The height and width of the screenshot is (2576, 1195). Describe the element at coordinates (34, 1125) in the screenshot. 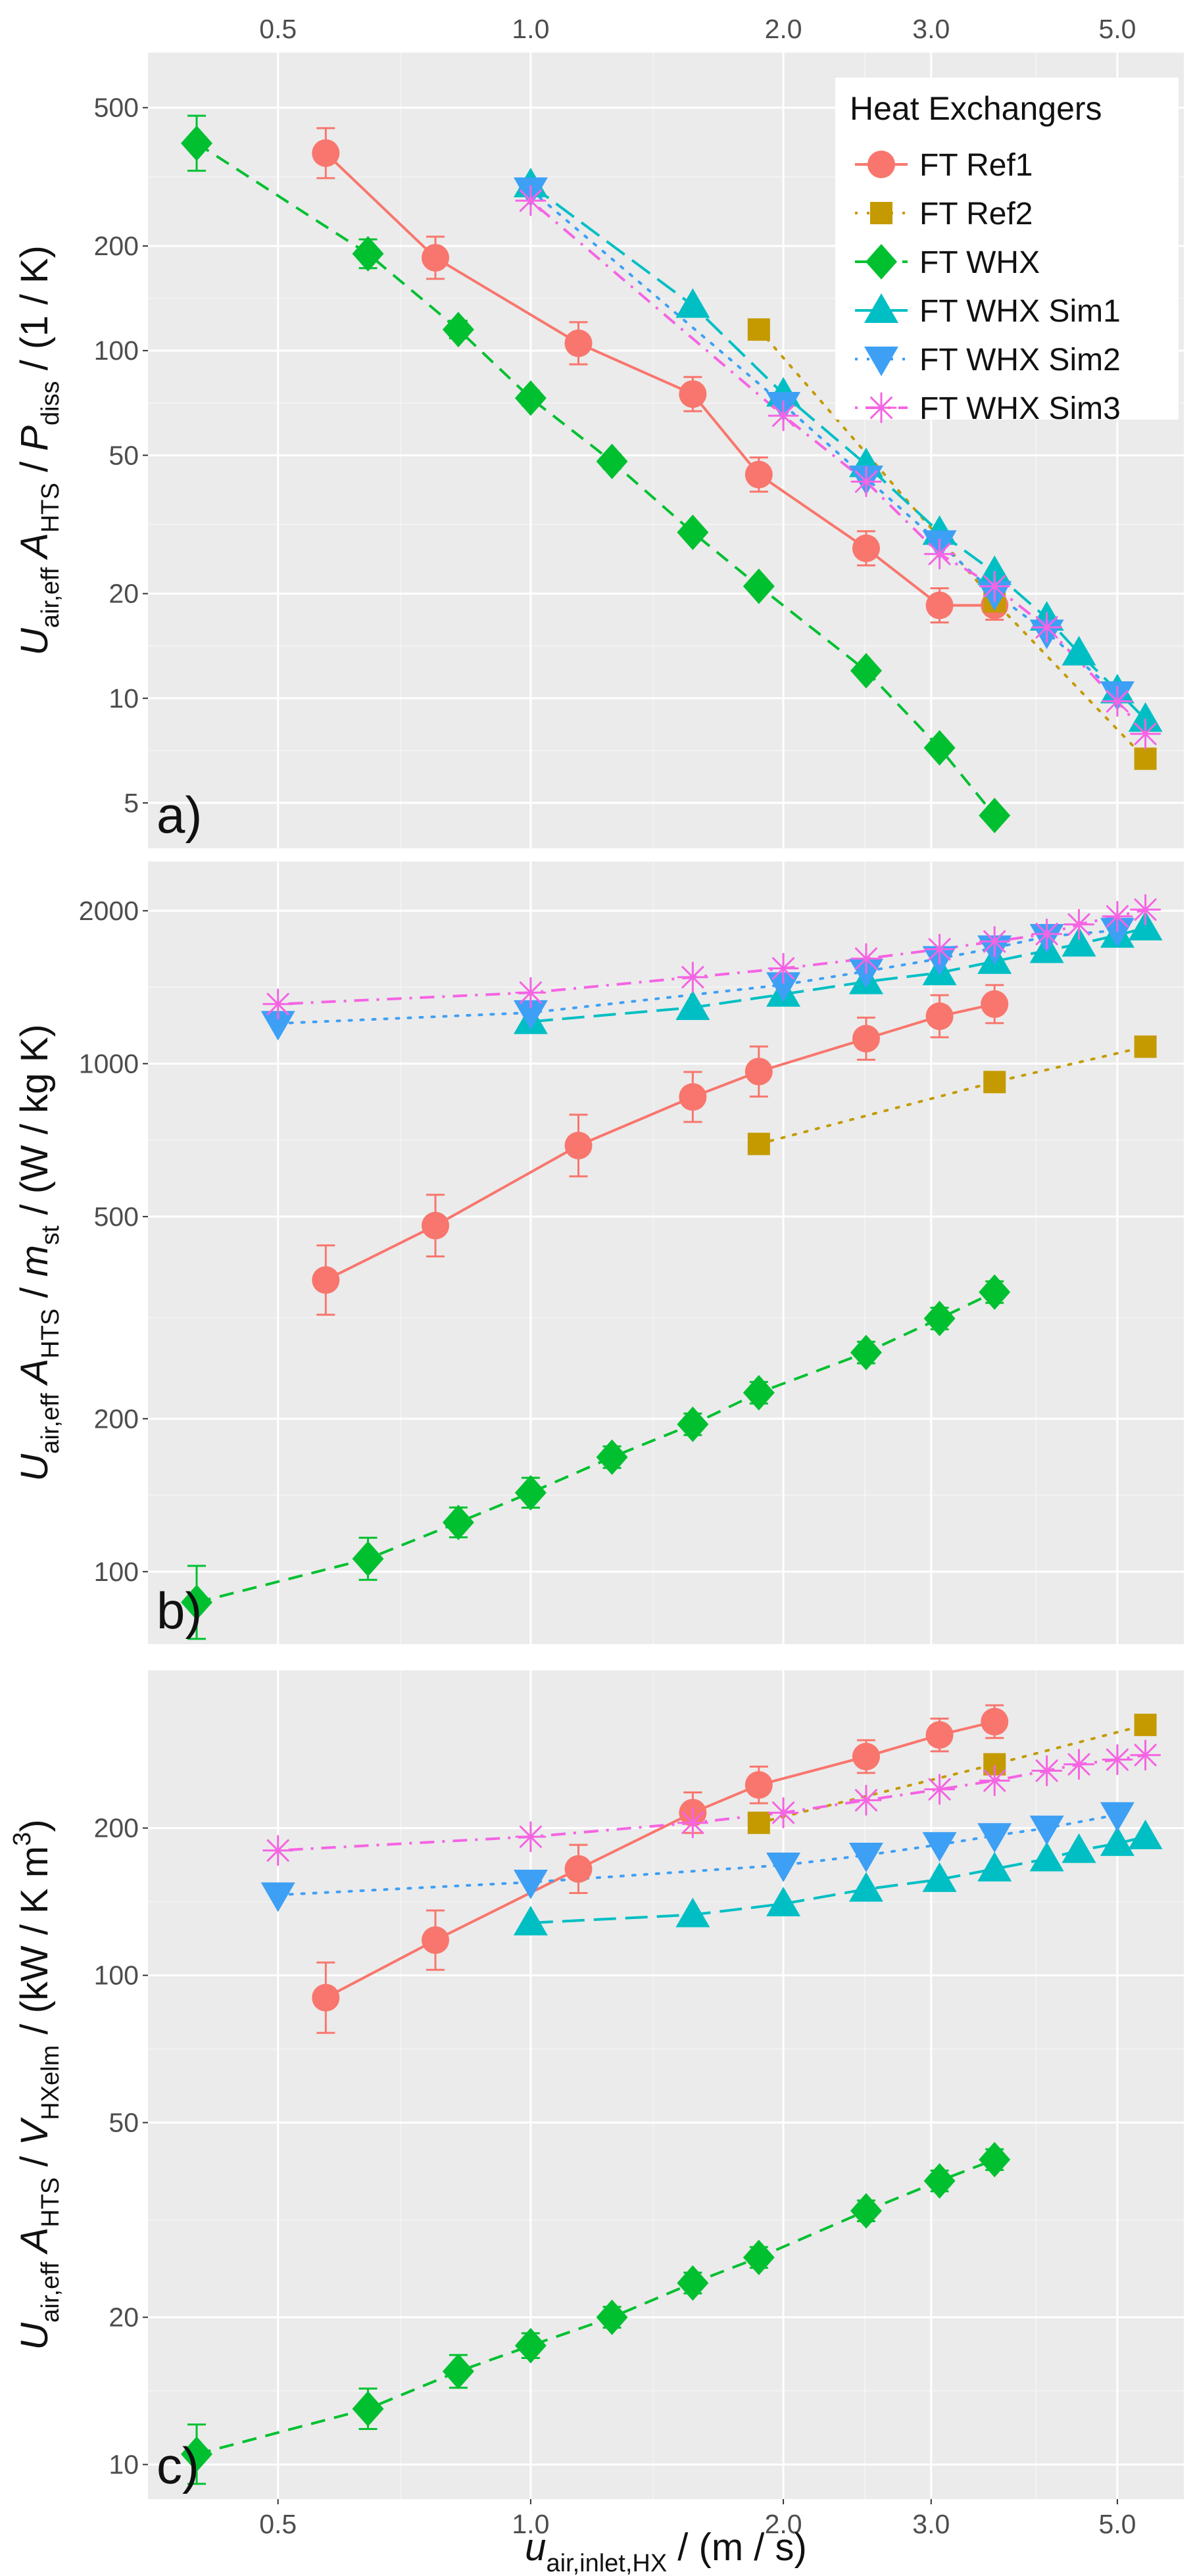

I see `label-part: / (W / kg K)` at that location.